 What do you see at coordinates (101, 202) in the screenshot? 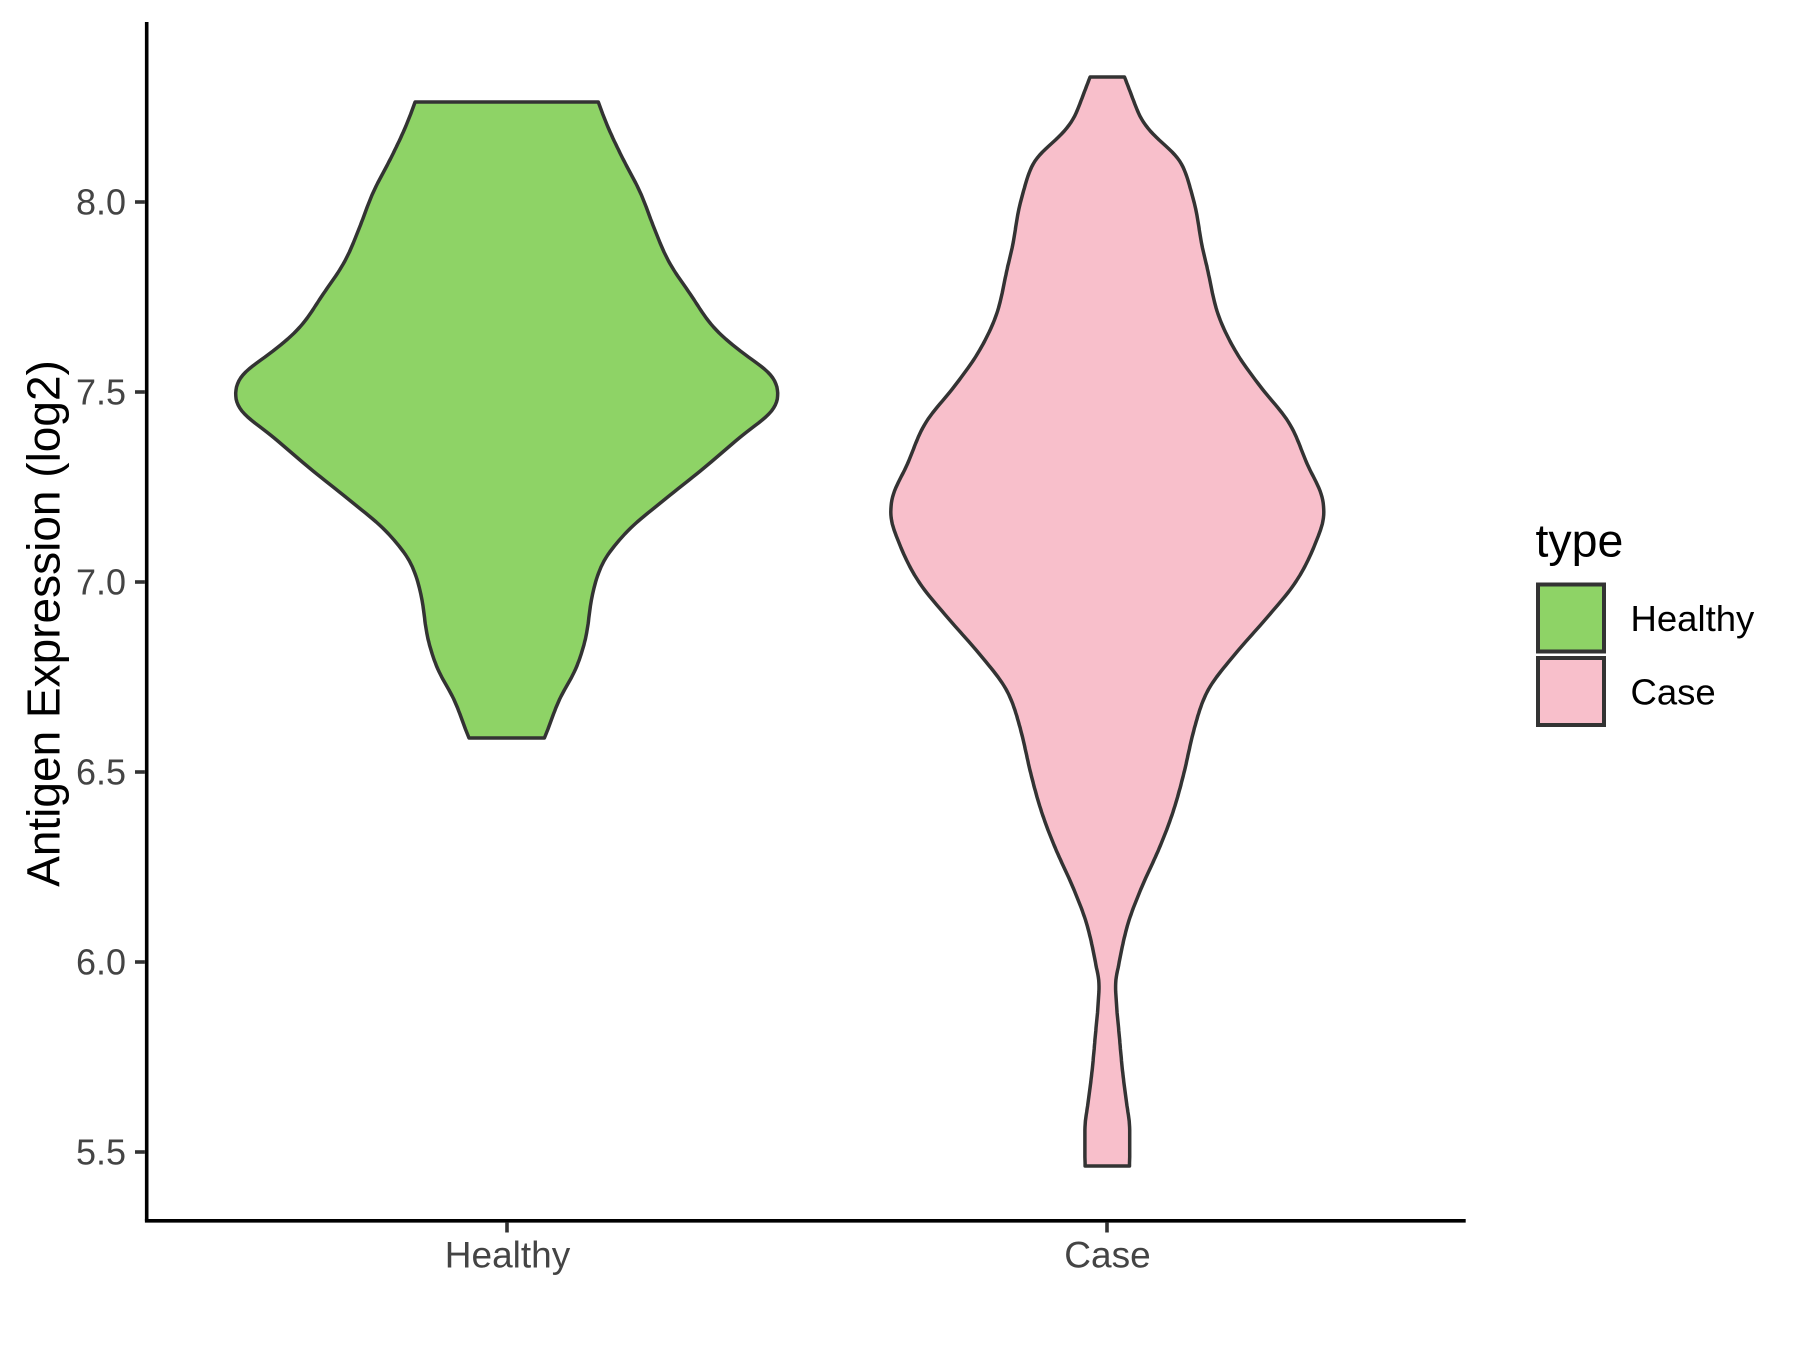
I see `svg-text: 8.0` at bounding box center [101, 202].